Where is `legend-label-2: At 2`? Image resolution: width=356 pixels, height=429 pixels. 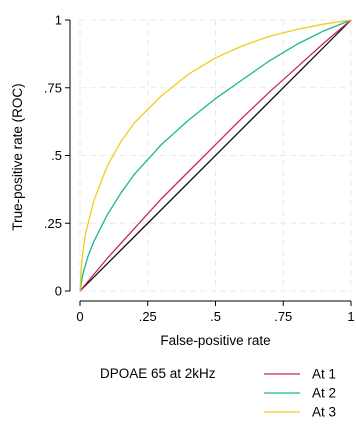
legend-label-2: At 2 is located at coordinates (324, 393).